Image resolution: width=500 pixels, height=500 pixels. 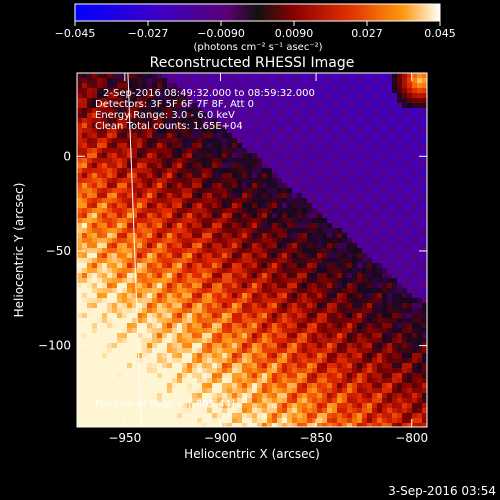 I want to click on annotation-line: 2-Sep-2016 08:49:32.000 to 08:59:32.000, so click(x=209, y=93).